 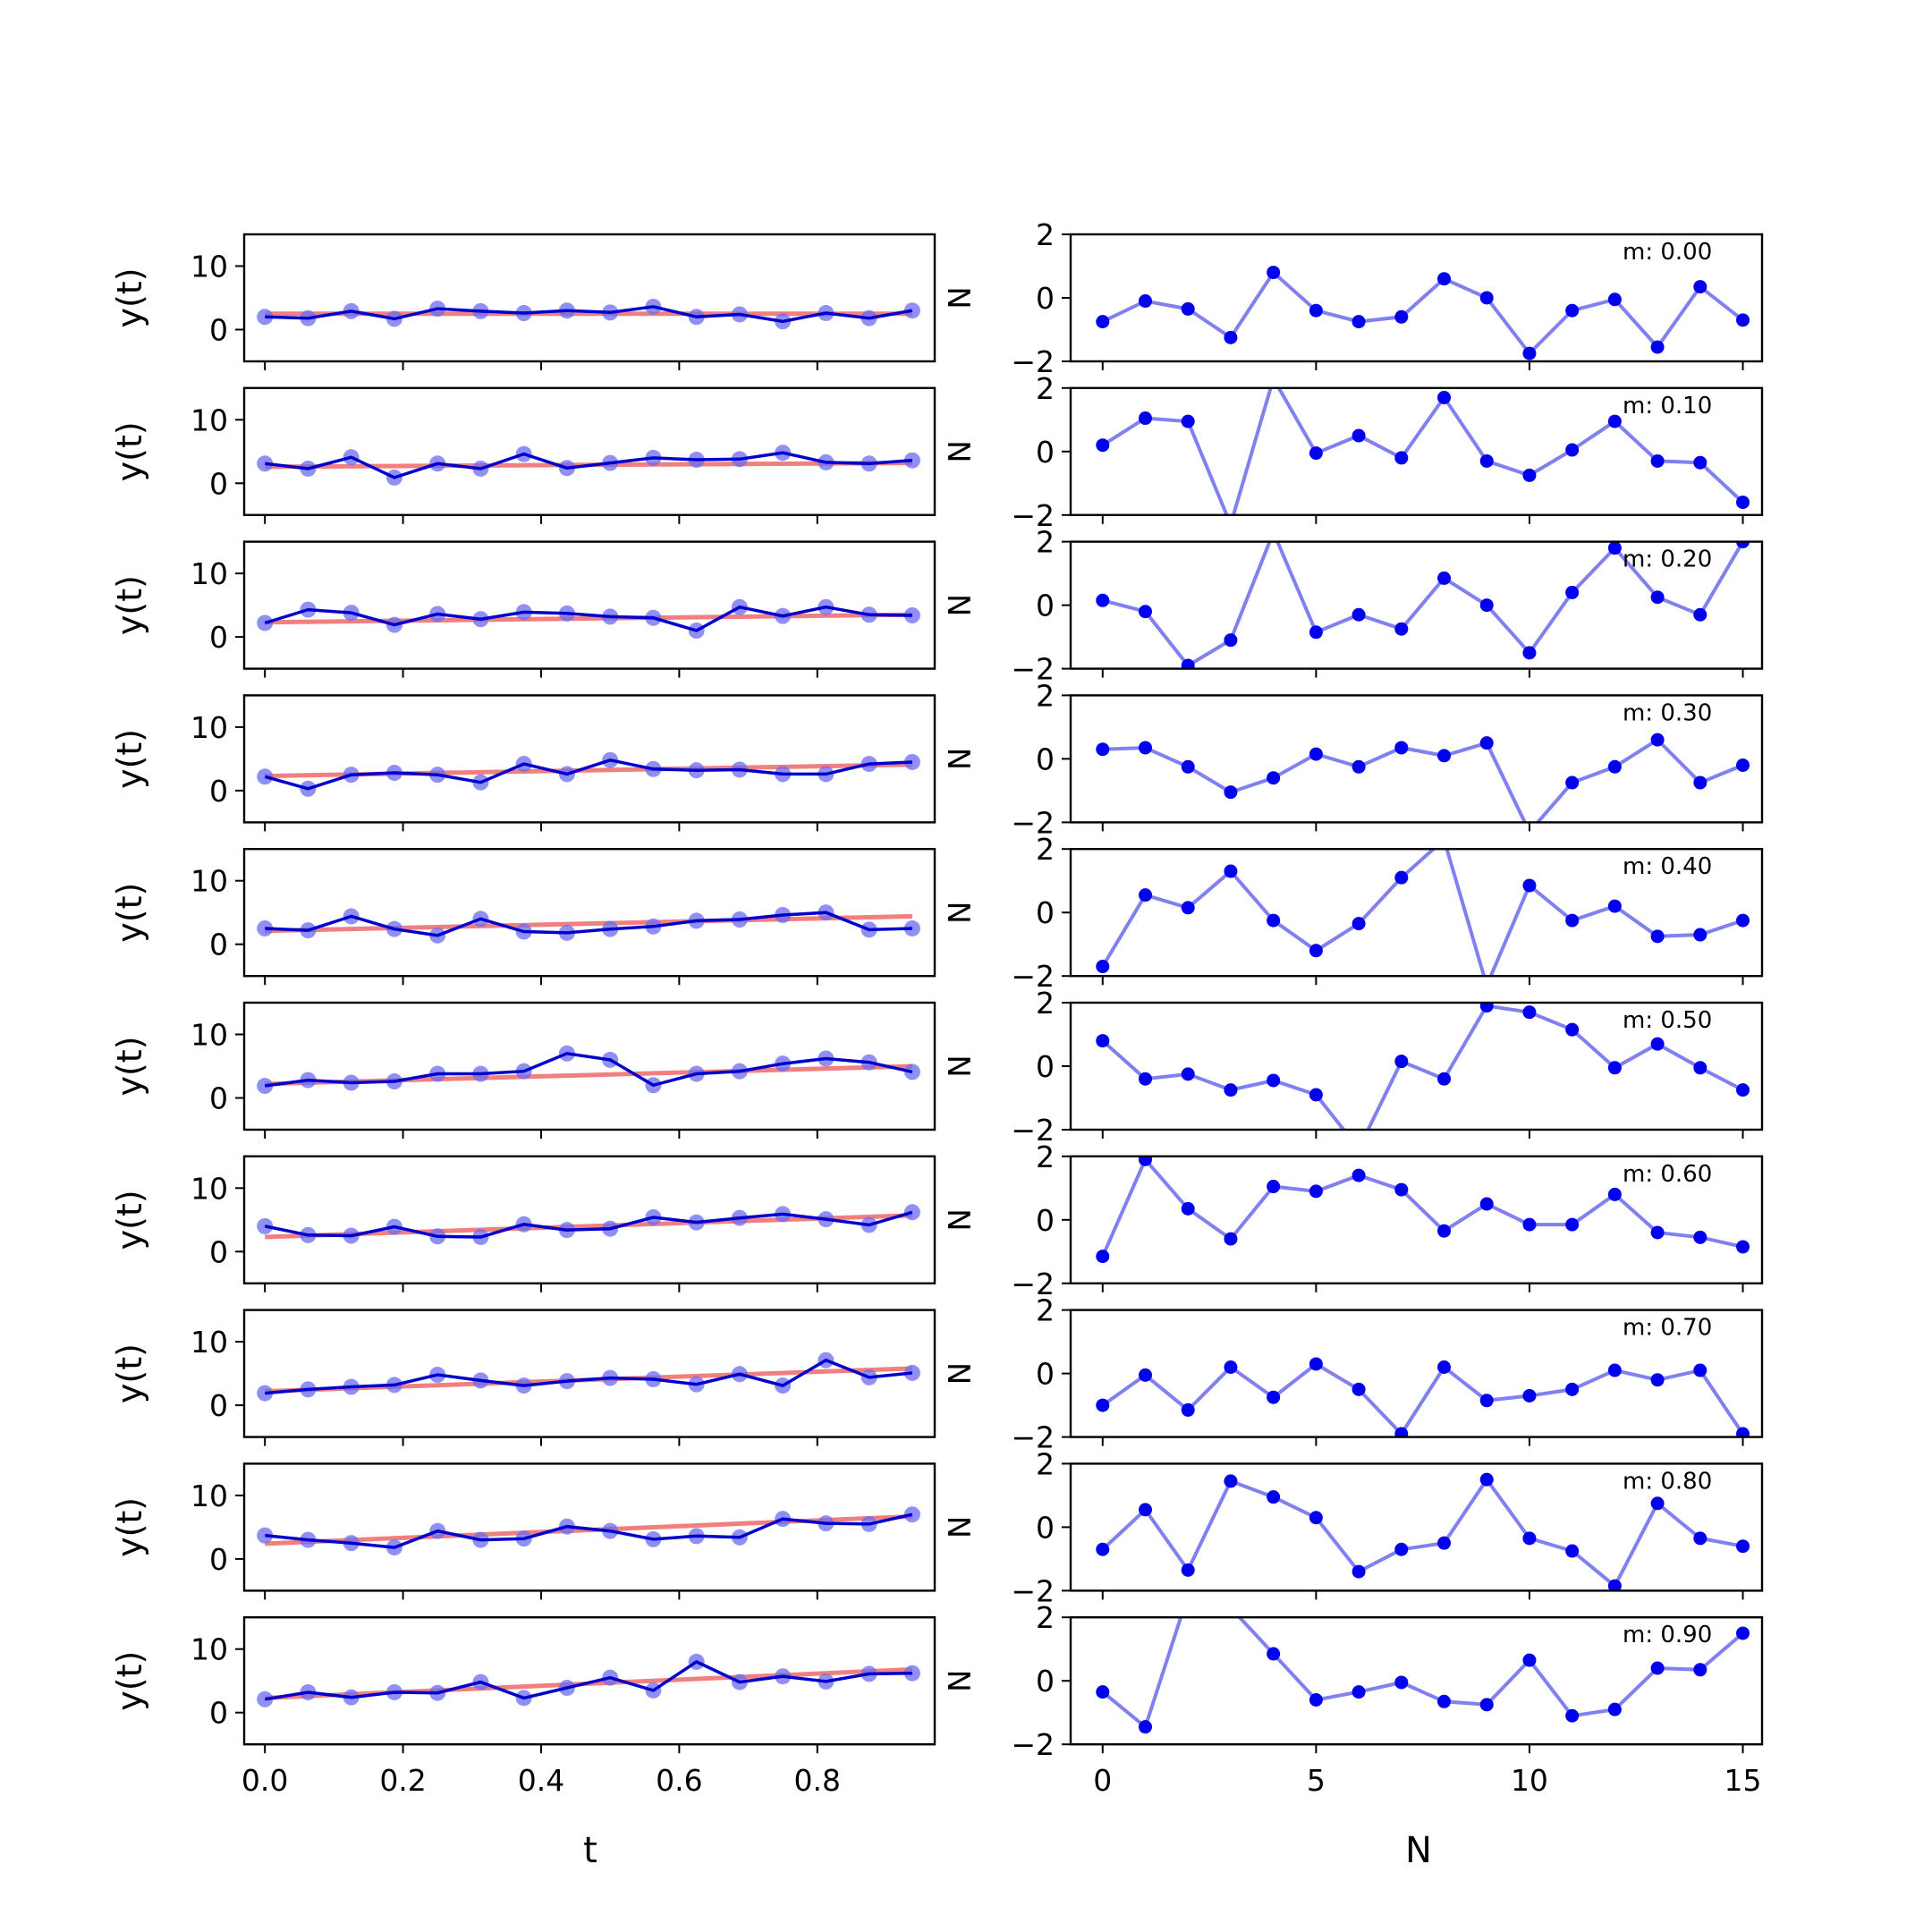 What do you see at coordinates (679, 1780) in the screenshot?
I see `x-tick-label: 0.6` at bounding box center [679, 1780].